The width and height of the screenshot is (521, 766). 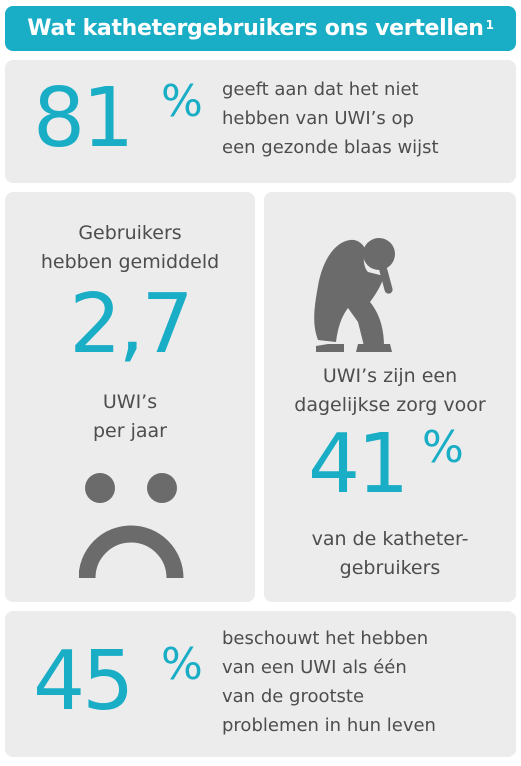 What do you see at coordinates (130, 402) in the screenshot?
I see `stat-2-7-line: UWI’s` at bounding box center [130, 402].